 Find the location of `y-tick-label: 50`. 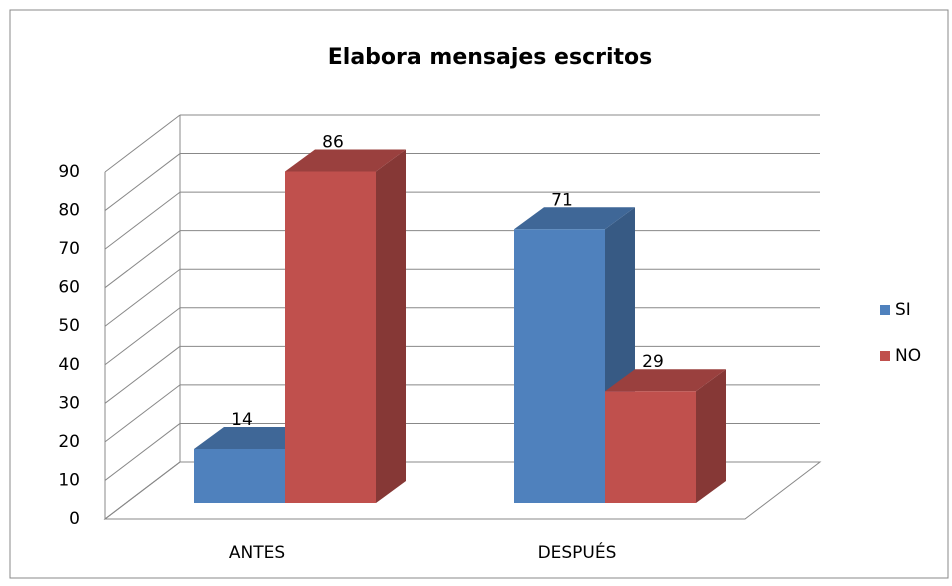

y-tick-label: 50 is located at coordinates (69, 326).